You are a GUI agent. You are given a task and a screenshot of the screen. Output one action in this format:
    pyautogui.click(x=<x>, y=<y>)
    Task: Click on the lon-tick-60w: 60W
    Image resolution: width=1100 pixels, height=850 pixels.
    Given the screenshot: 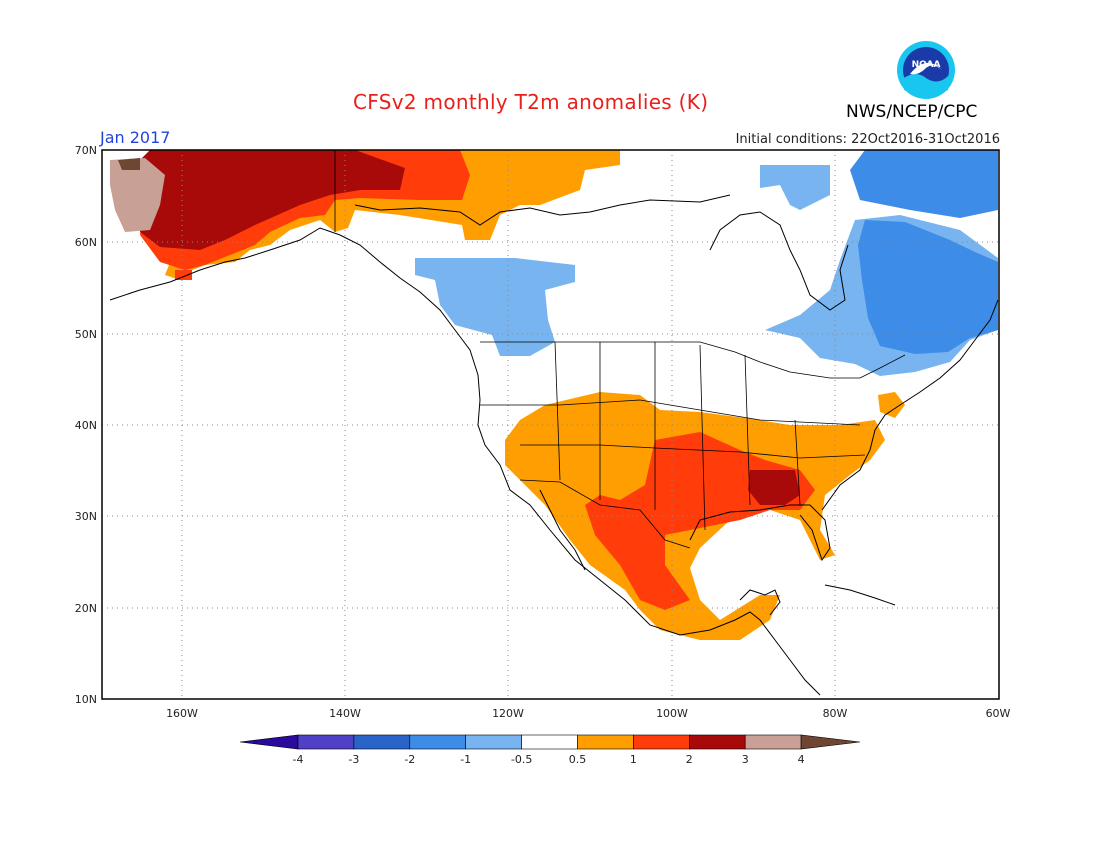 What is the action you would take?
    pyautogui.click(x=998, y=713)
    